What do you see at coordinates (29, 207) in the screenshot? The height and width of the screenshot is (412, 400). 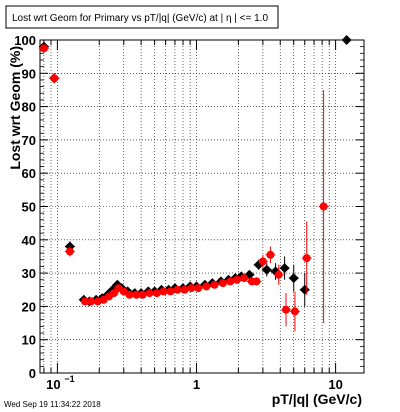 I see `y-tick-label: 50` at bounding box center [29, 207].